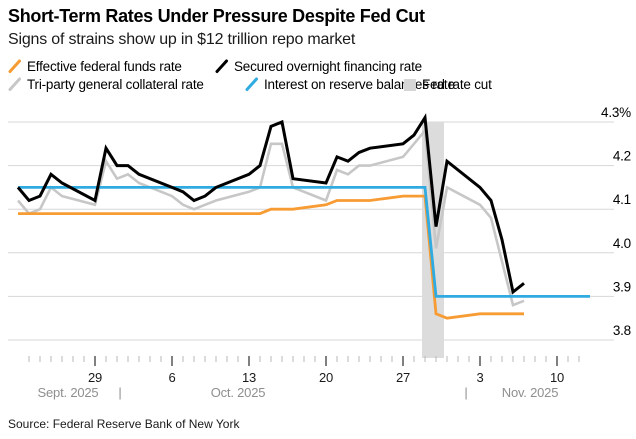 The image size is (636, 439). I want to click on x-axis-month-label: Sept. 2025, so click(68, 392).